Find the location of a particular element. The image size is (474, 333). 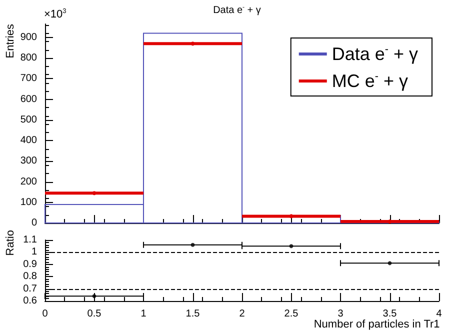

y-tick-label: 0.9 is located at coordinates (30, 264).